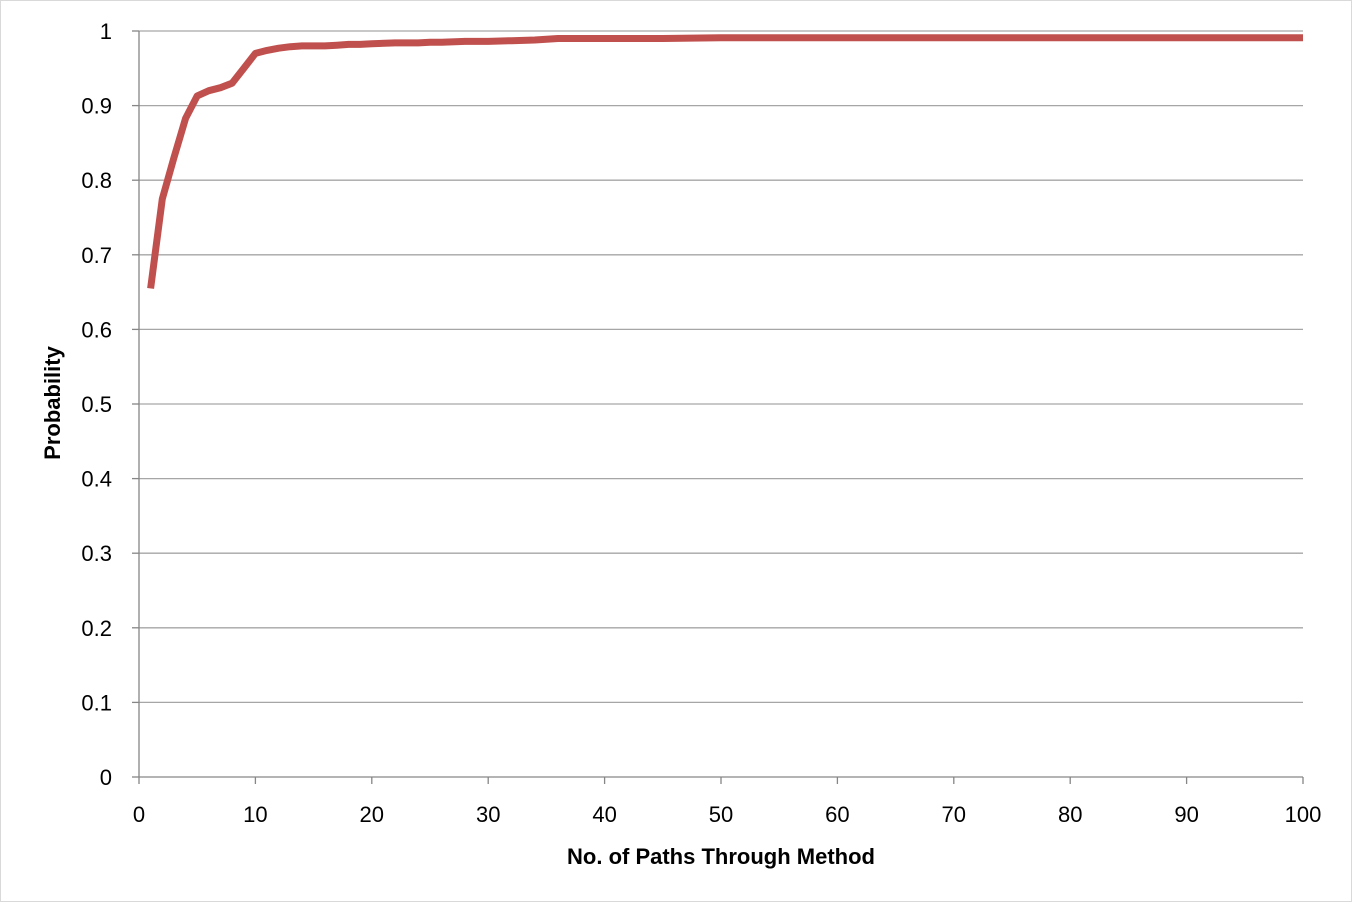 The height and width of the screenshot is (906, 1352). What do you see at coordinates (96, 180) in the screenshot?
I see `y-tick-label: 0.8` at bounding box center [96, 180].